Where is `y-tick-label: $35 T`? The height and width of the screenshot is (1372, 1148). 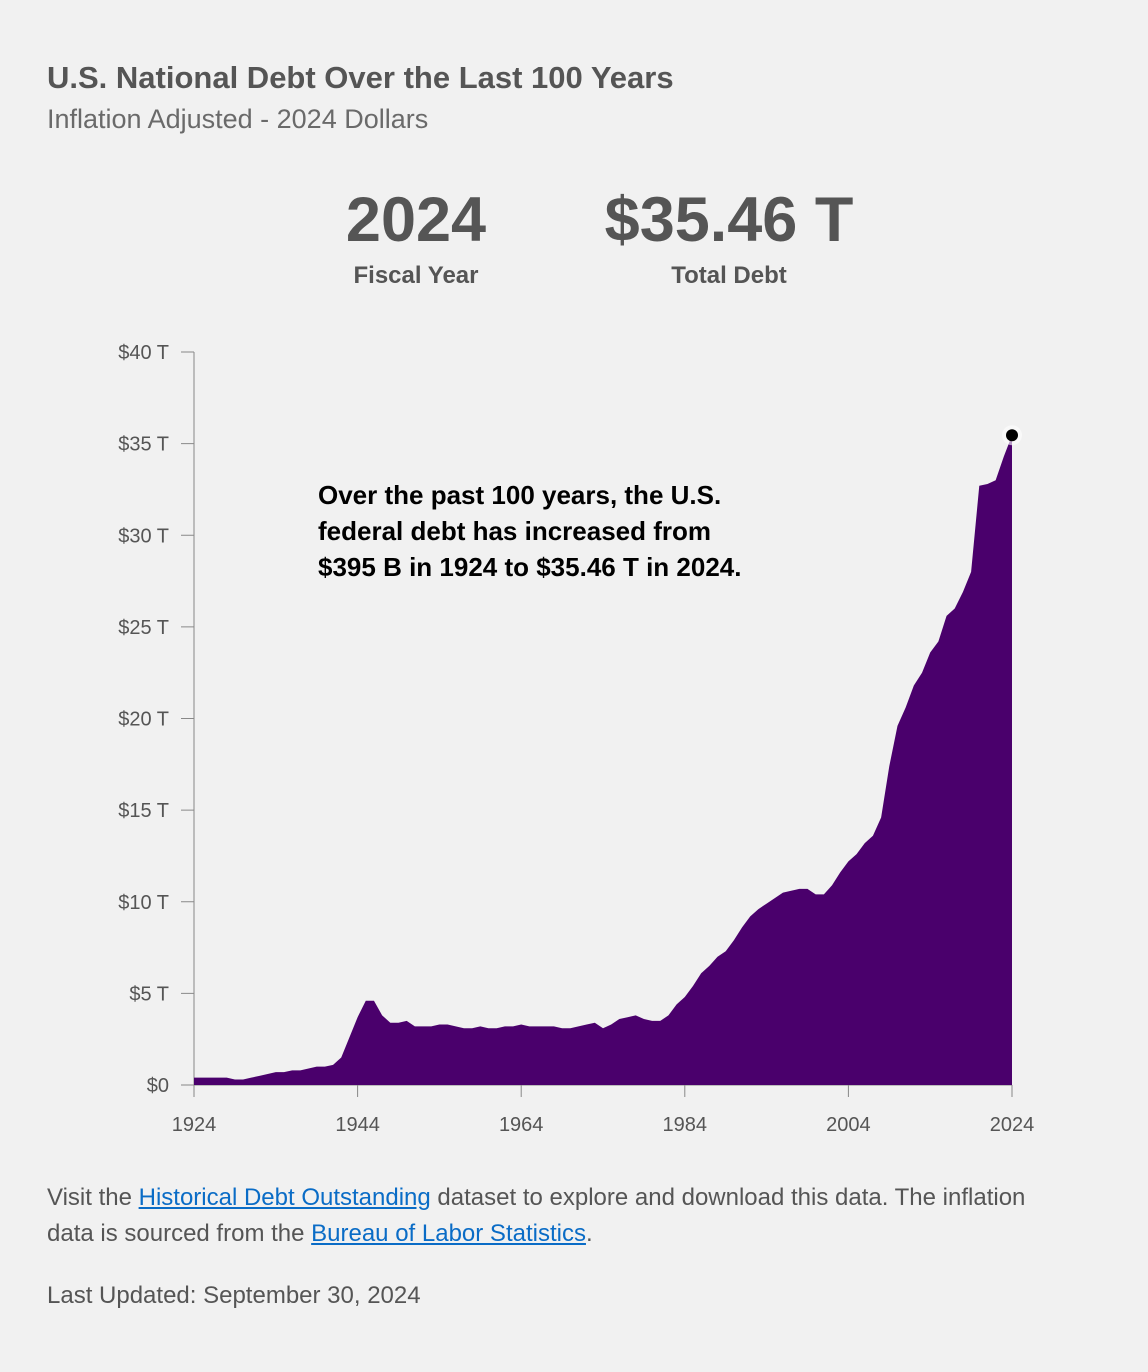
y-tick-label: $35 T is located at coordinates (143, 445).